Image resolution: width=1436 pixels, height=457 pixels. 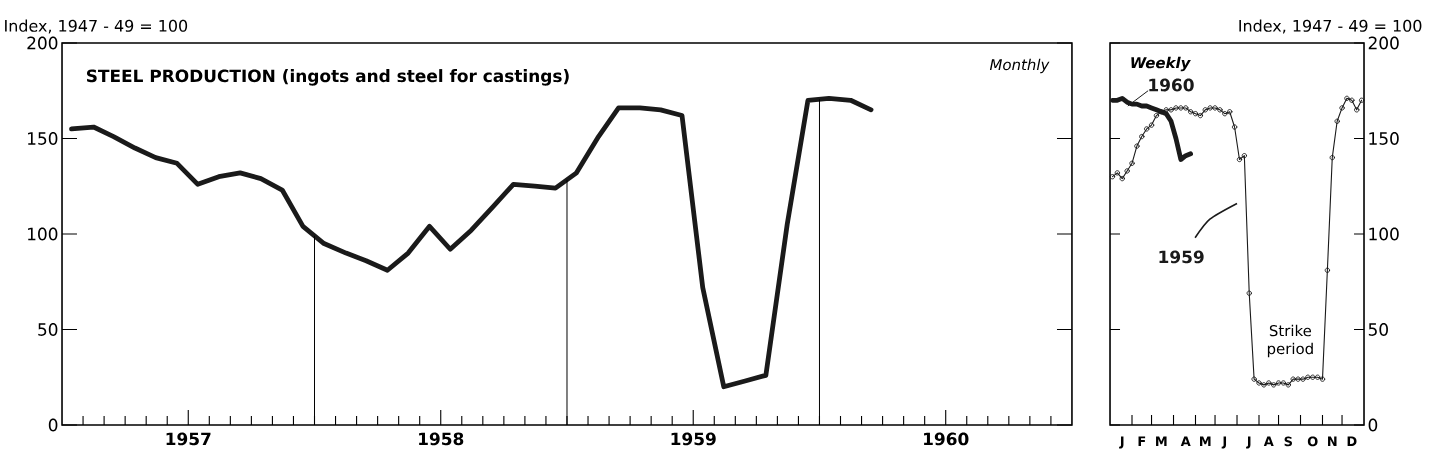 I want to click on x-tick-label: 1959, so click(x=693, y=439).